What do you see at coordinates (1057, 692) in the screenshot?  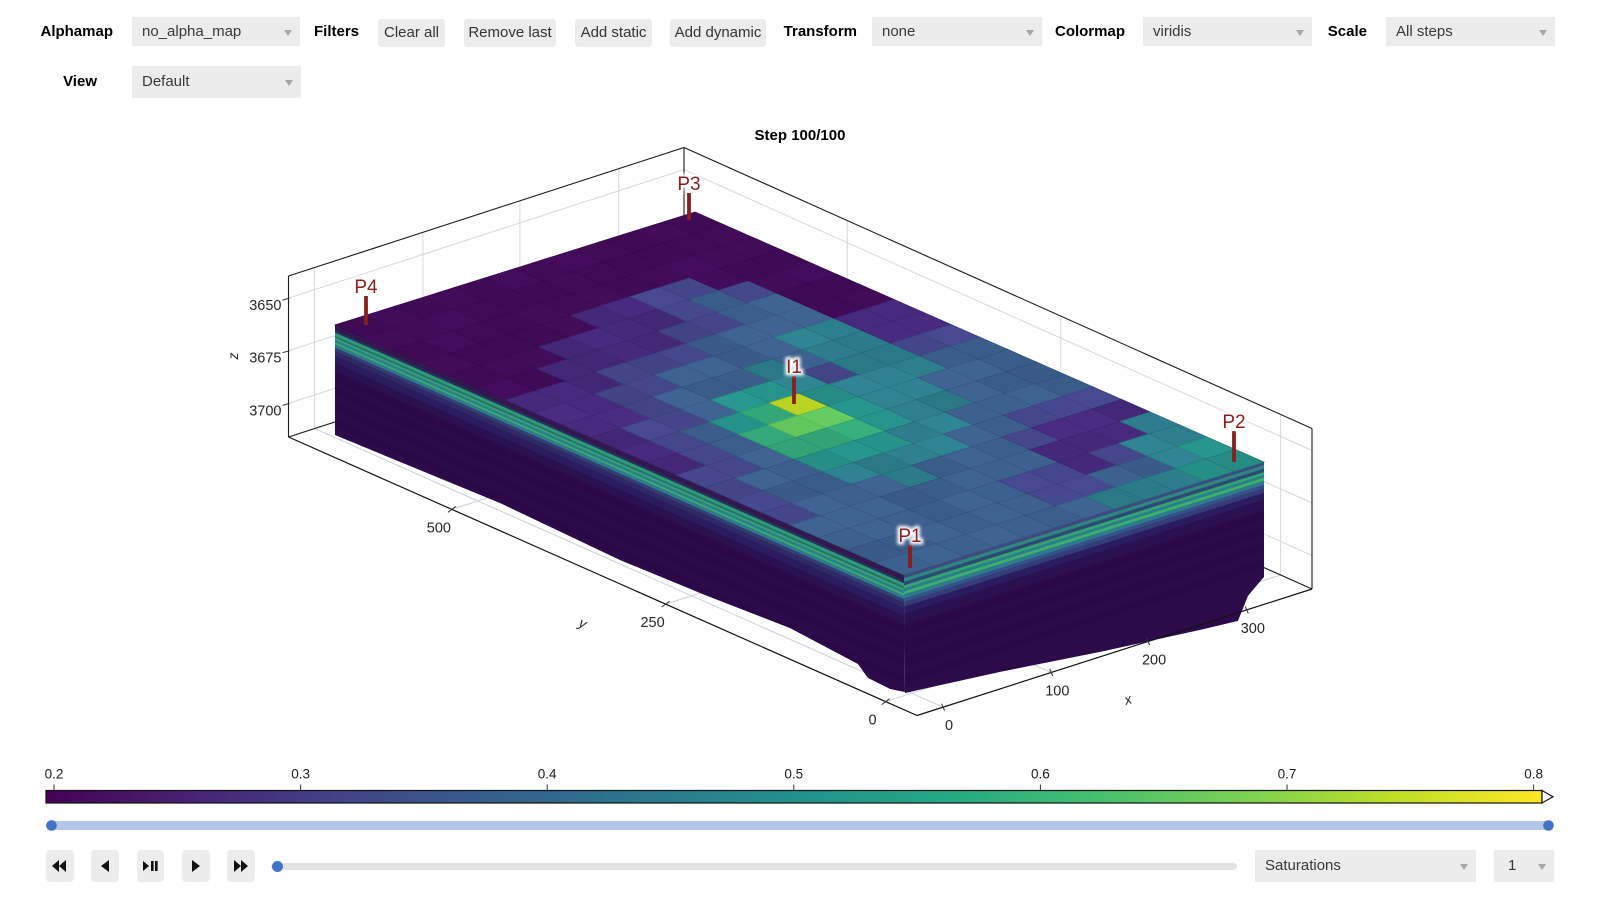 I see `svg-text: 100` at bounding box center [1057, 692].